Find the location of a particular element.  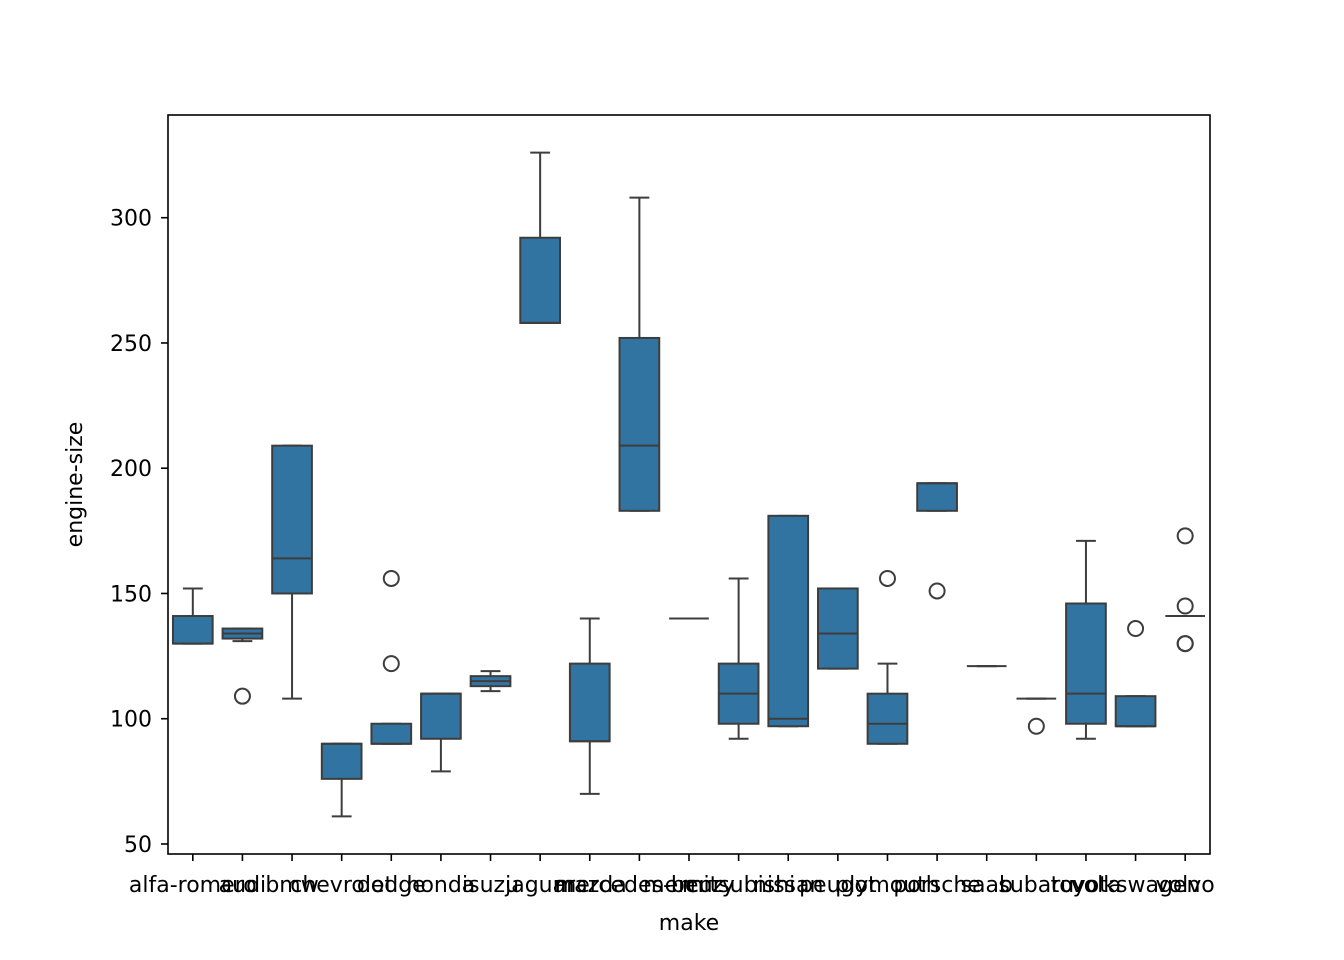

box-group-chevrolet is located at coordinates (341, 780).